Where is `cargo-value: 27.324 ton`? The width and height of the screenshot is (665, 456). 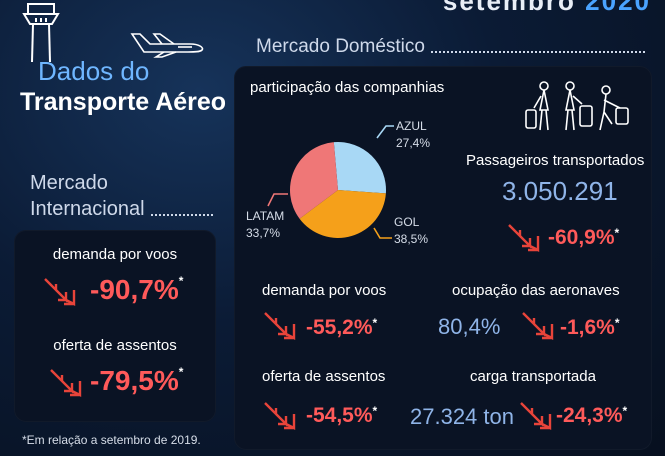 cargo-value: 27.324 ton is located at coordinates (462, 416).